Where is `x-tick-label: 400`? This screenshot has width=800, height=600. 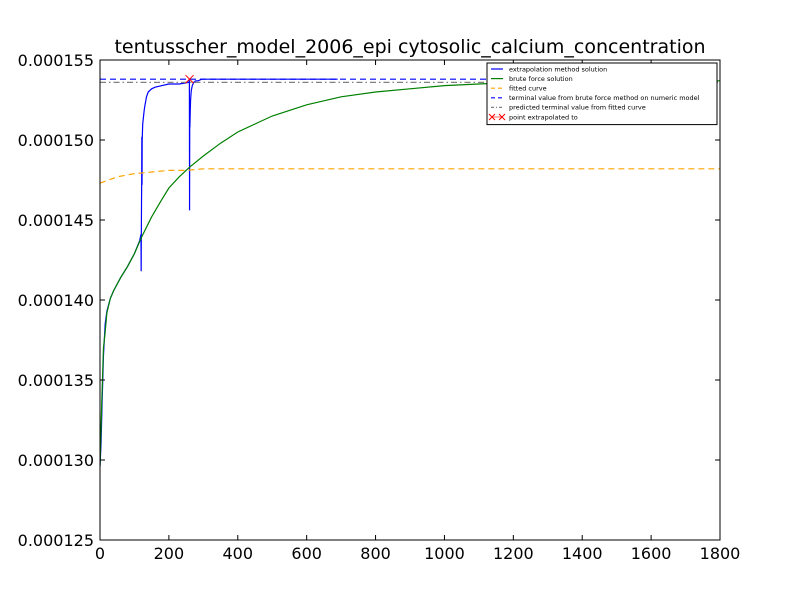
x-tick-label: 400 is located at coordinates (238, 553).